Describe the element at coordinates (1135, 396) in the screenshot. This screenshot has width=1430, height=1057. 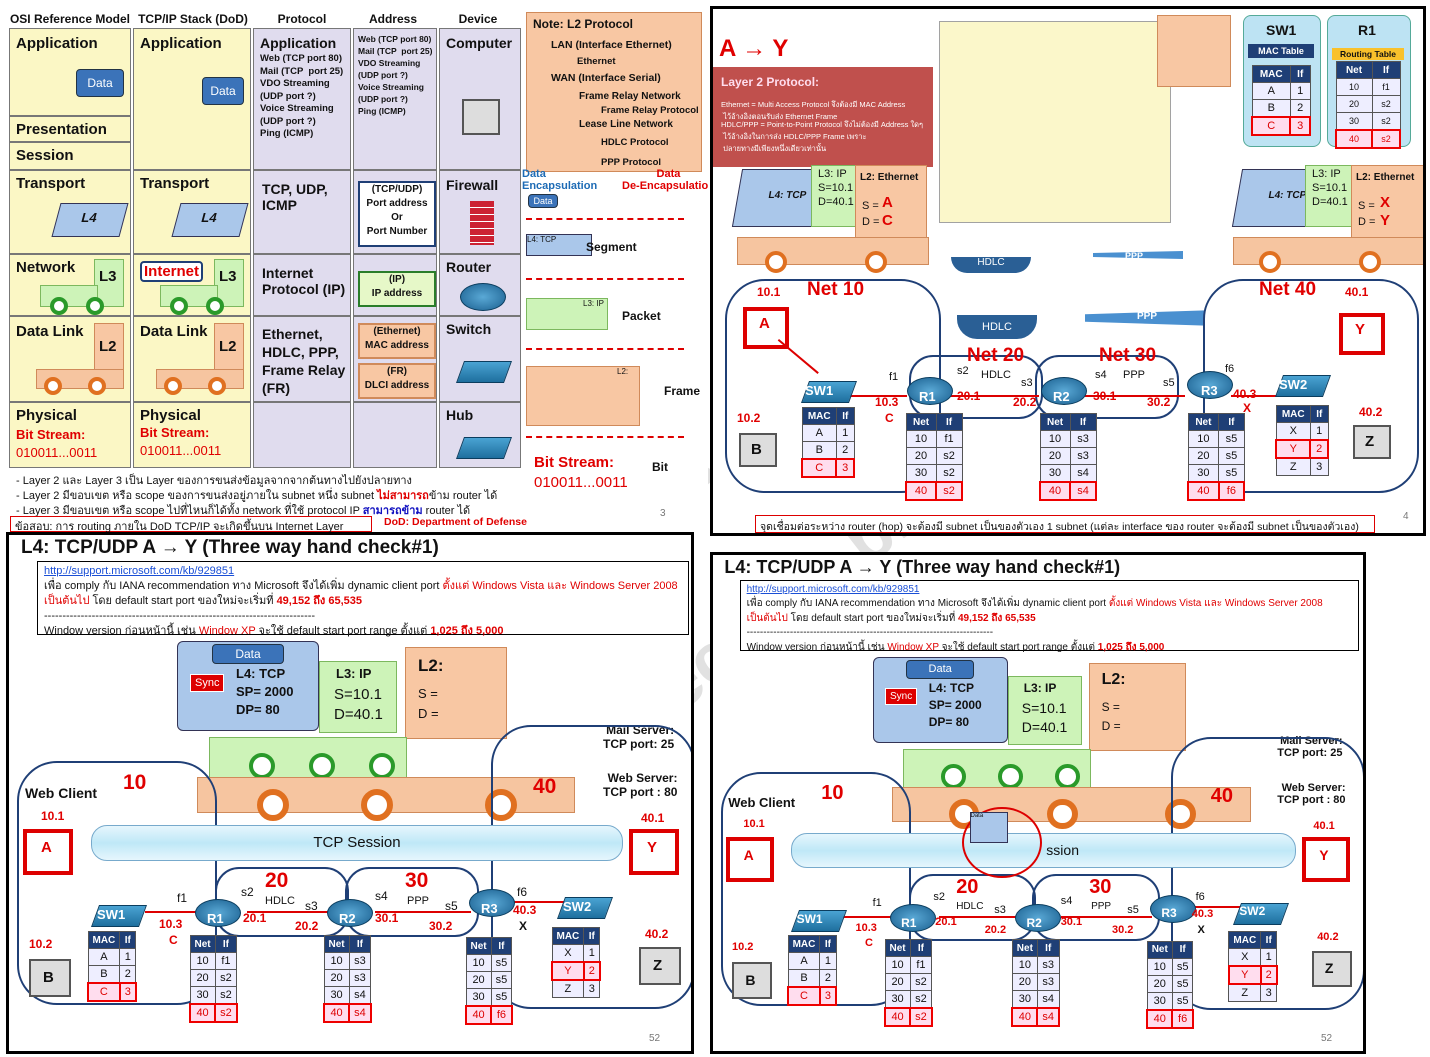
I see `link-r2-r3` at that location.